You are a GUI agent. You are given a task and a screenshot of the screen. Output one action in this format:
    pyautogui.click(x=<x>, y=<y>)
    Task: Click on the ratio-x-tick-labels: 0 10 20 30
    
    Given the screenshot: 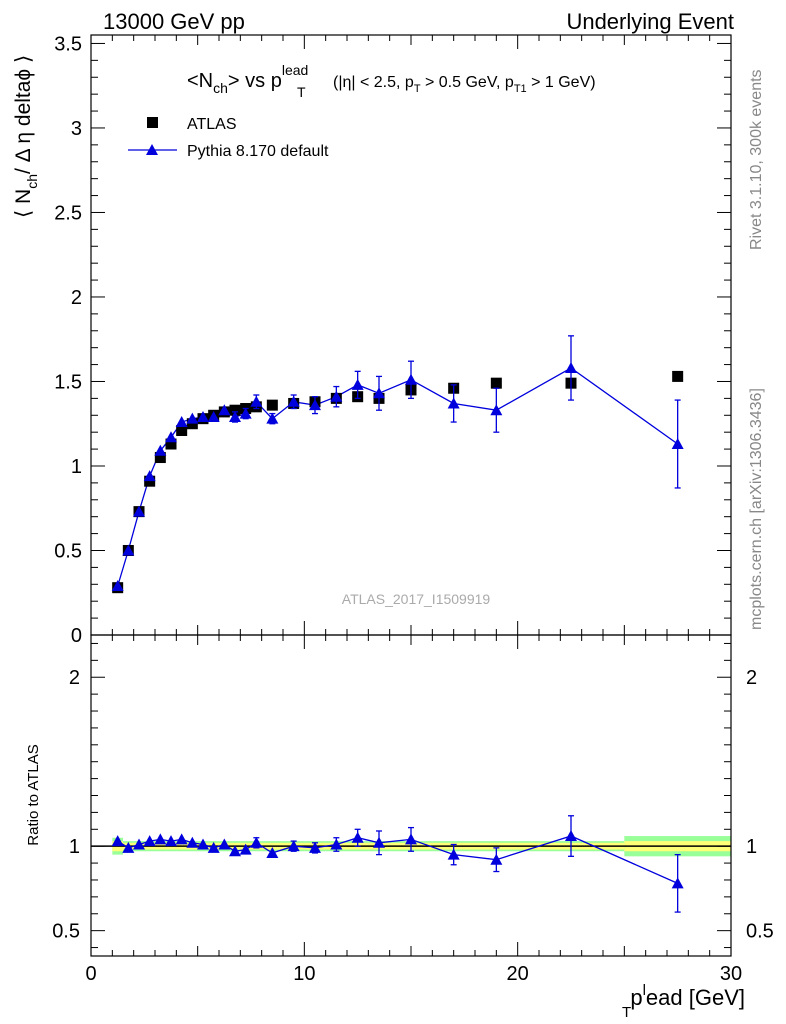 What is the action you would take?
    pyautogui.click(x=413, y=974)
    